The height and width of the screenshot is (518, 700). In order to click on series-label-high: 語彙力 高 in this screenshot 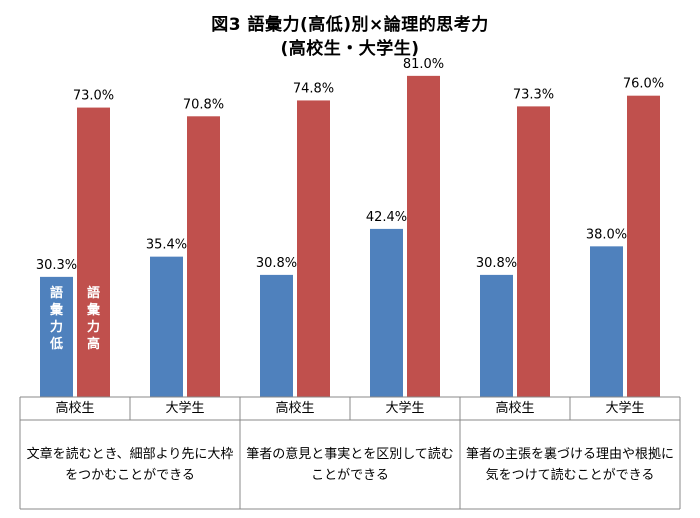, I will do `click(93, 319)`.